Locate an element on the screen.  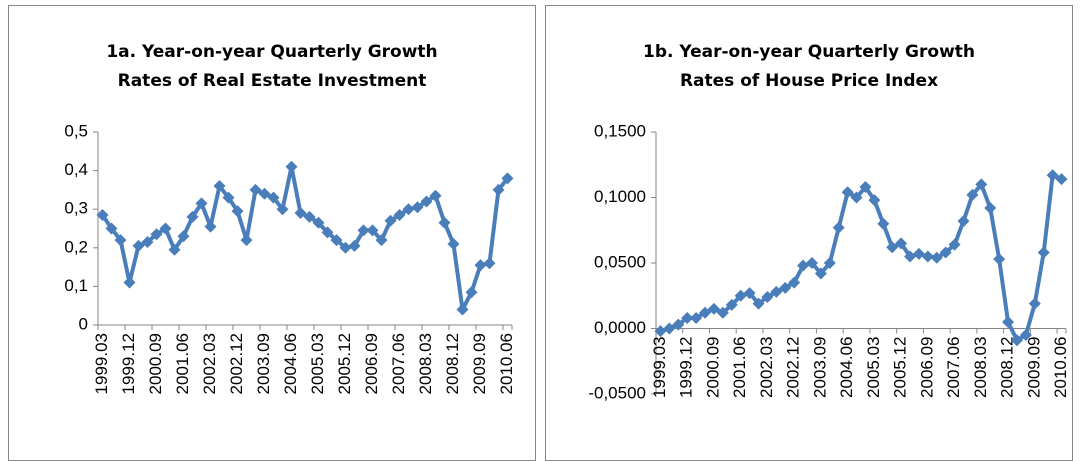
y-tick-label: 0,3 is located at coordinates (76, 208).